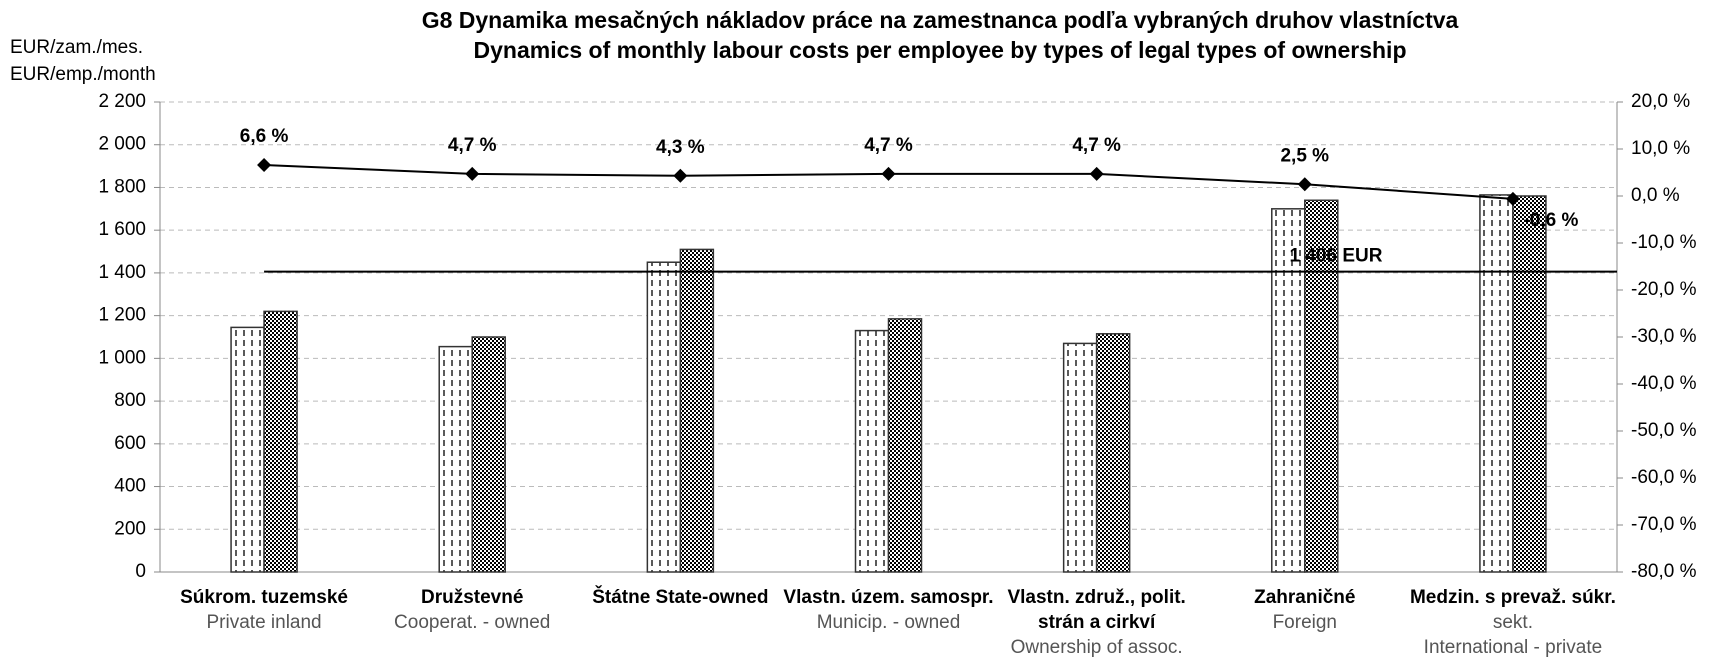  Describe the element at coordinates (1664, 571) in the screenshot. I see `y2-tick-label: -80,0 %` at that location.